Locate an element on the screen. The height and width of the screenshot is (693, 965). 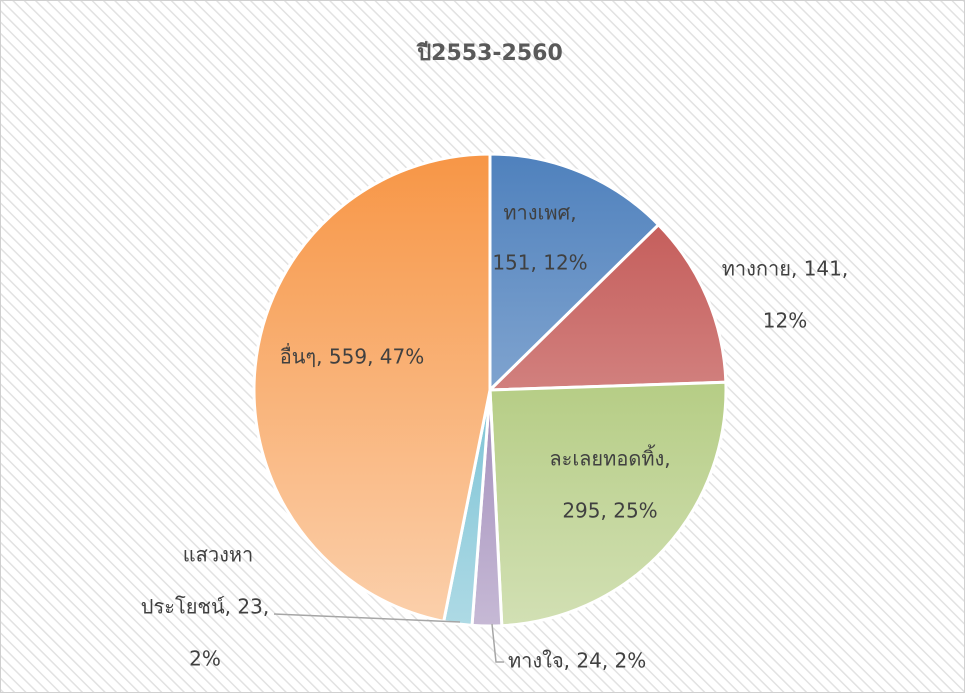
data-label: 151, 12% is located at coordinates (539, 263).